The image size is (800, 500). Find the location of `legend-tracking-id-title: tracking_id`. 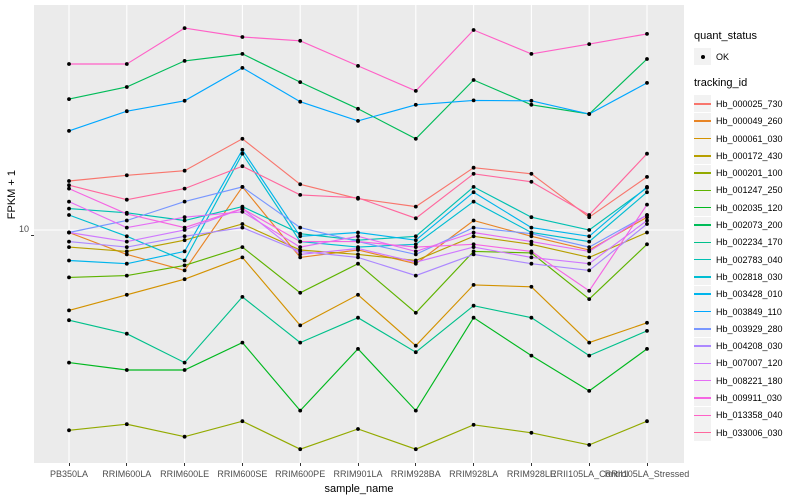

legend-tracking-id-title: tracking_id is located at coordinates (721, 83).